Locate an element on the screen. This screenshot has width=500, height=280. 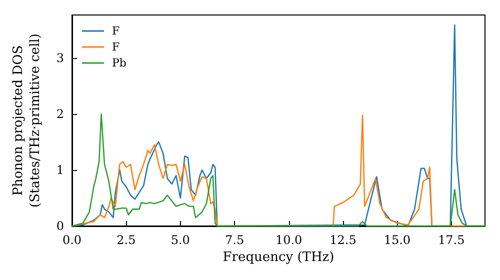
x-axis-title: Frequency (THz) is located at coordinates (278, 257).